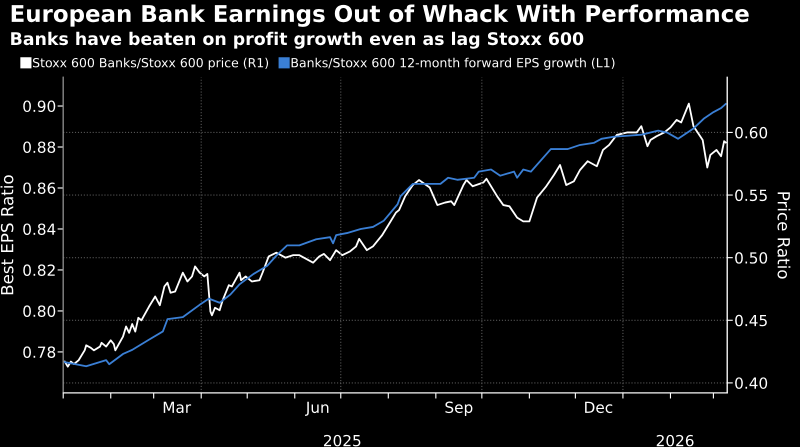 The width and height of the screenshot is (800, 447). I want to click on y-tick-label: 0.80, so click(39, 311).